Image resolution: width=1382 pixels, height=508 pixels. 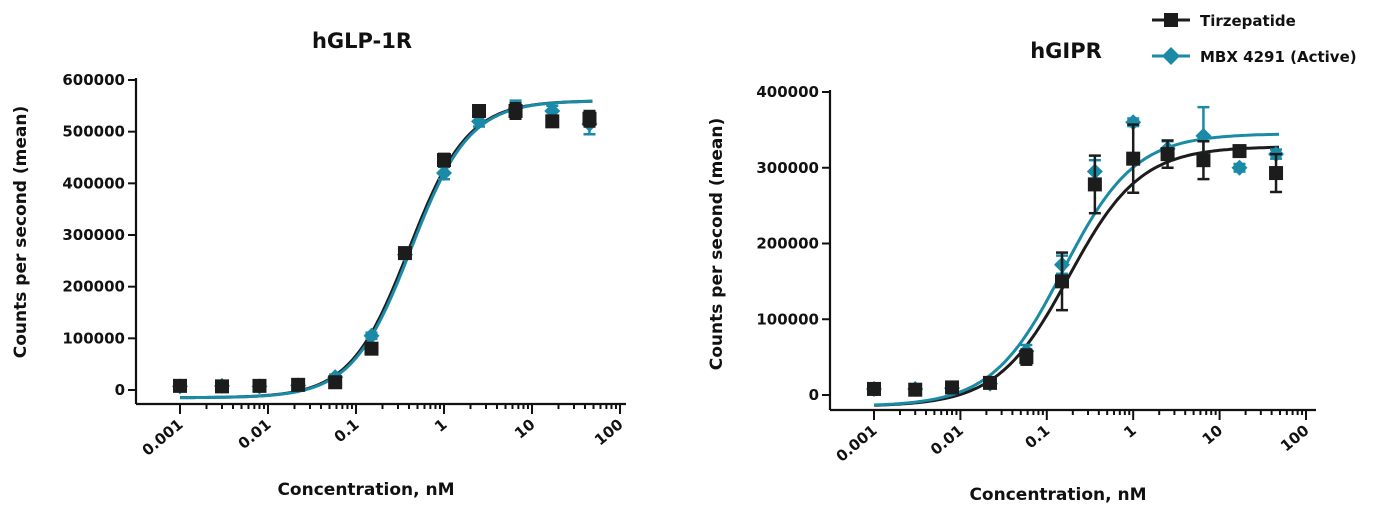 I want to click on y-tick-label: 200000, so click(x=787, y=244).